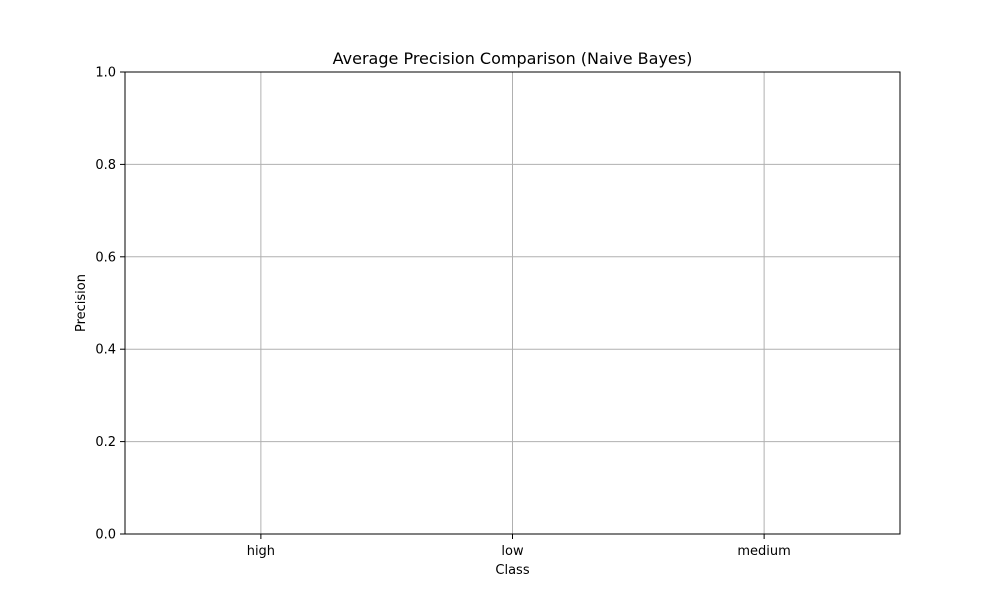 The image size is (1000, 600). I want to click on y-tick-label: 1.0, so click(105, 73).